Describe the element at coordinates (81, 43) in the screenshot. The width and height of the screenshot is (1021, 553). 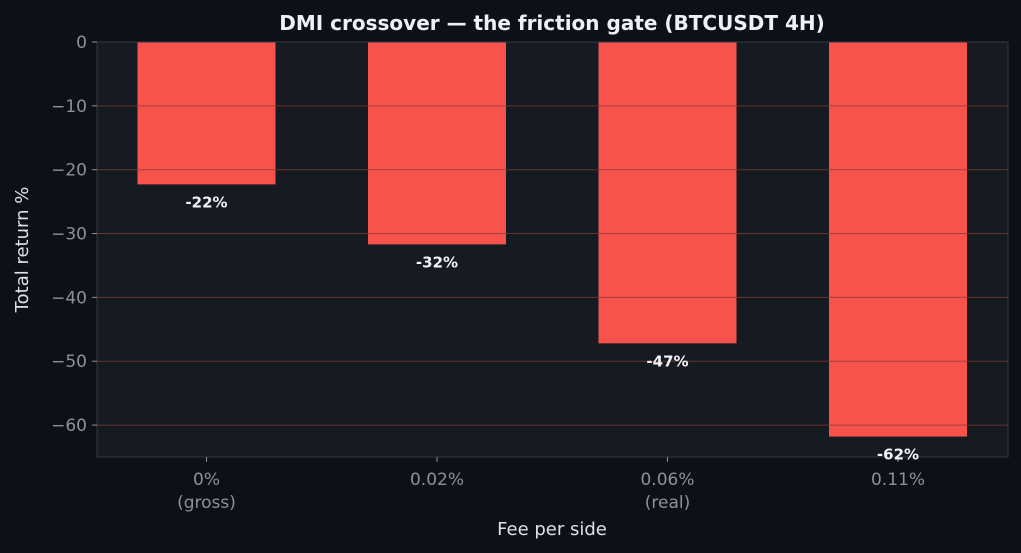
I see `y-tick-label: 0` at that location.